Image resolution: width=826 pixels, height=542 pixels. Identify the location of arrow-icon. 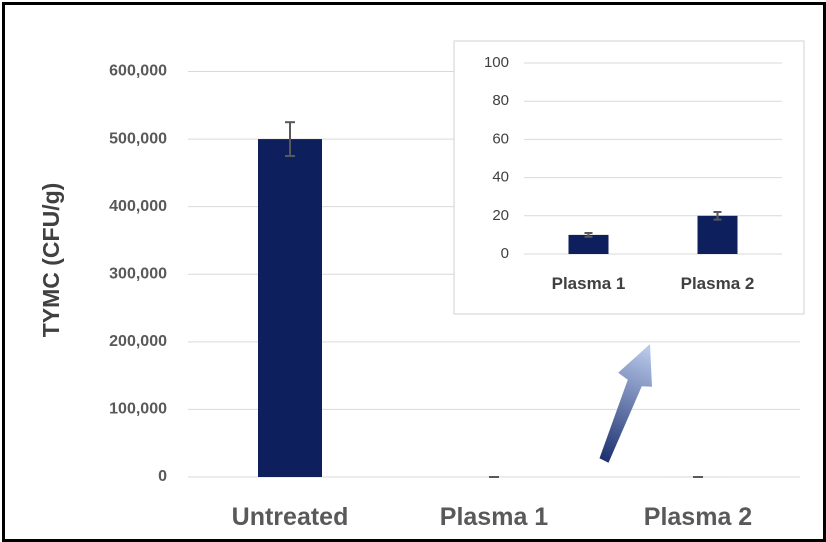
(625, 403).